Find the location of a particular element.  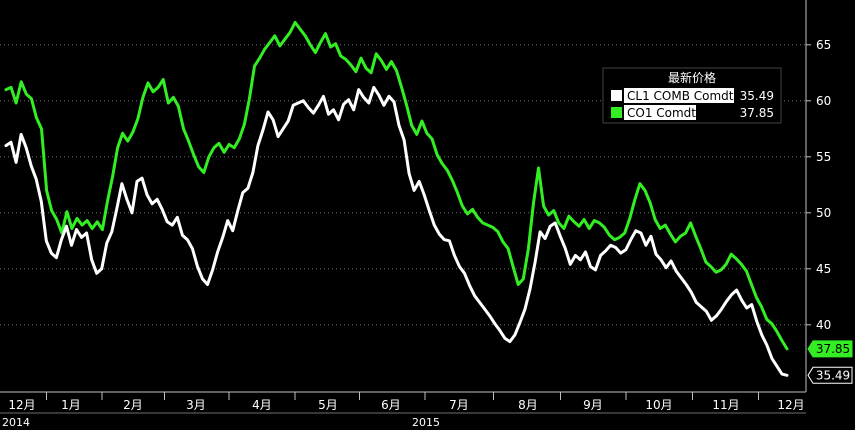

legend-name-bg-cl1 is located at coordinates (679, 95).